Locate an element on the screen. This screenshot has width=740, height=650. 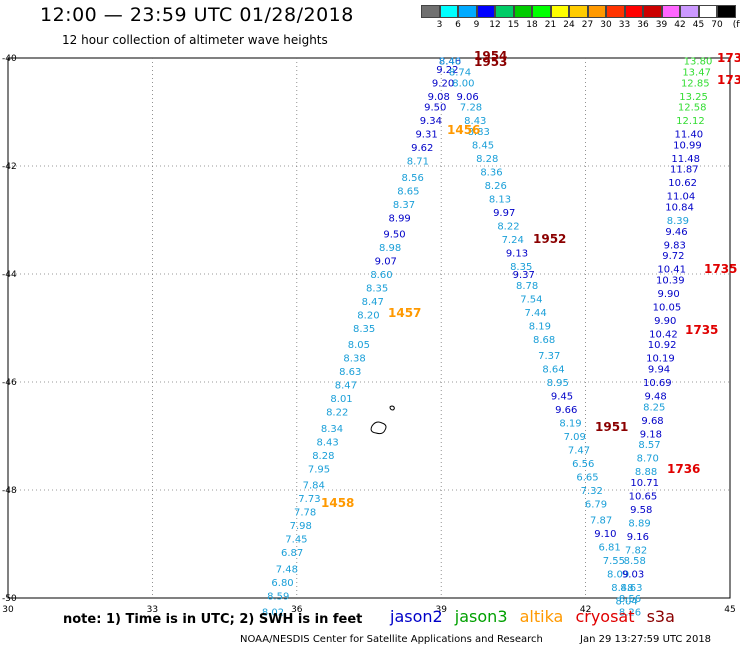
lon-tick-label: 45 is located at coordinates (729, 610).